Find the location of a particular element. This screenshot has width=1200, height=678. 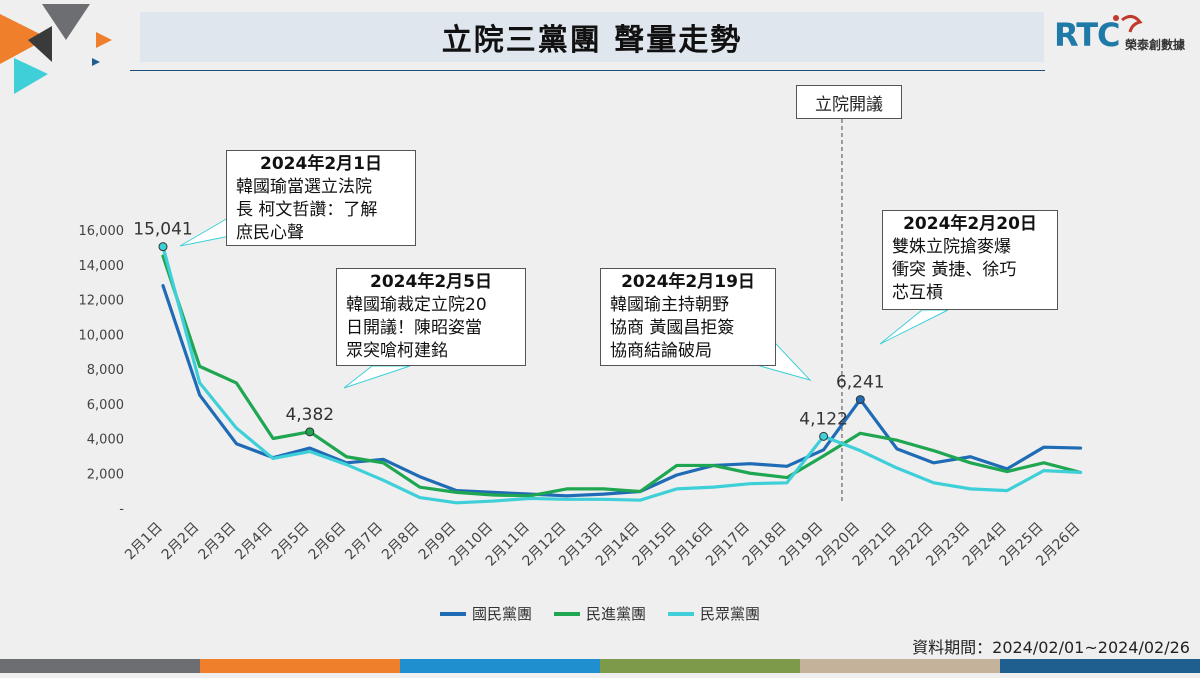

page-title: 立院三黨團 聲量走勢 is located at coordinates (592, 40).